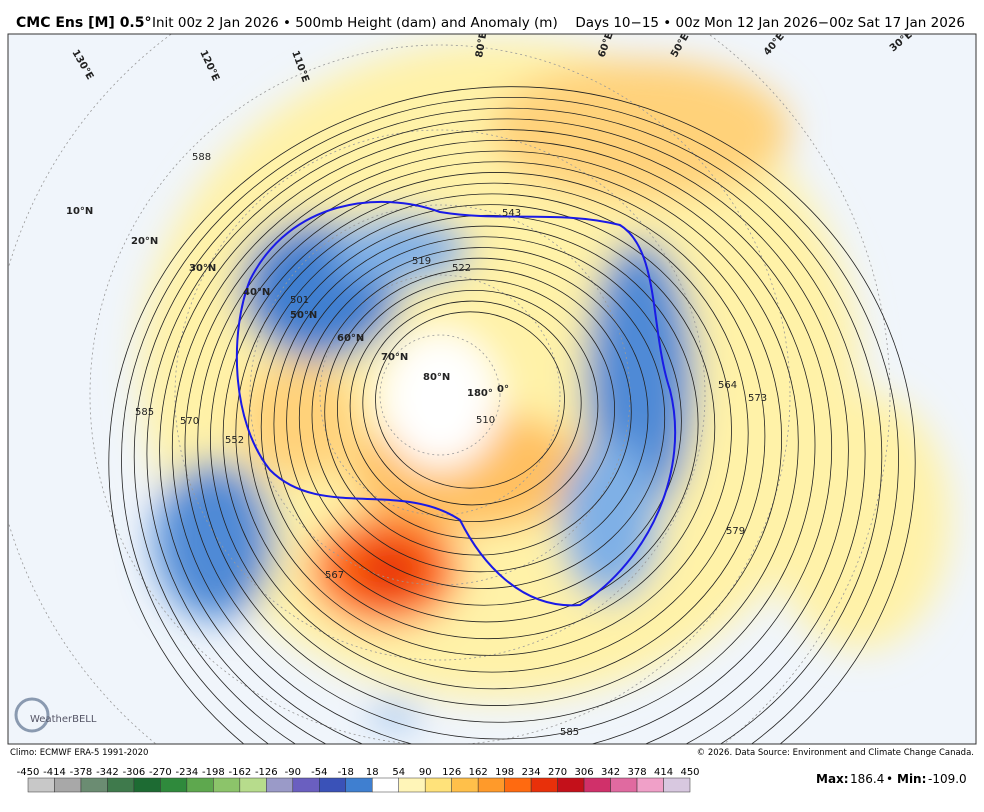  Describe the element at coordinates (28, 772) in the screenshot. I see `colorbar-label: -450` at that location.